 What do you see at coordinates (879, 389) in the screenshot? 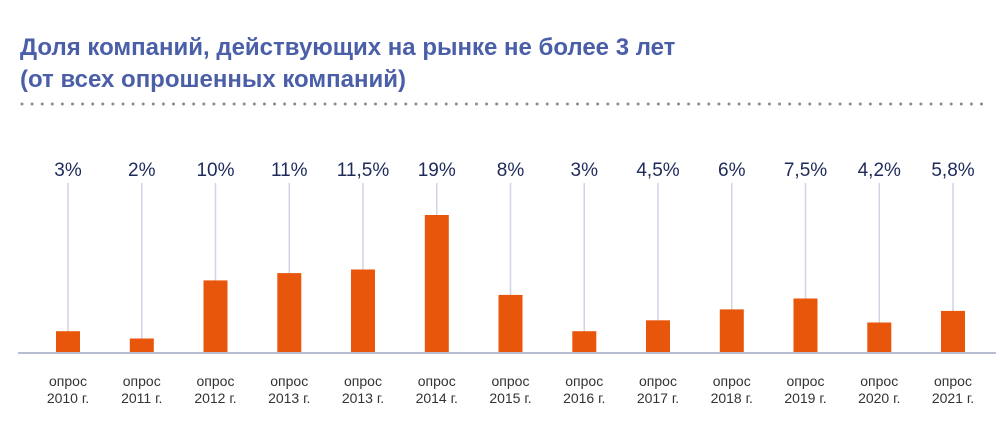
I see `x-tick-label: опрос 2020 г.` at bounding box center [879, 389].